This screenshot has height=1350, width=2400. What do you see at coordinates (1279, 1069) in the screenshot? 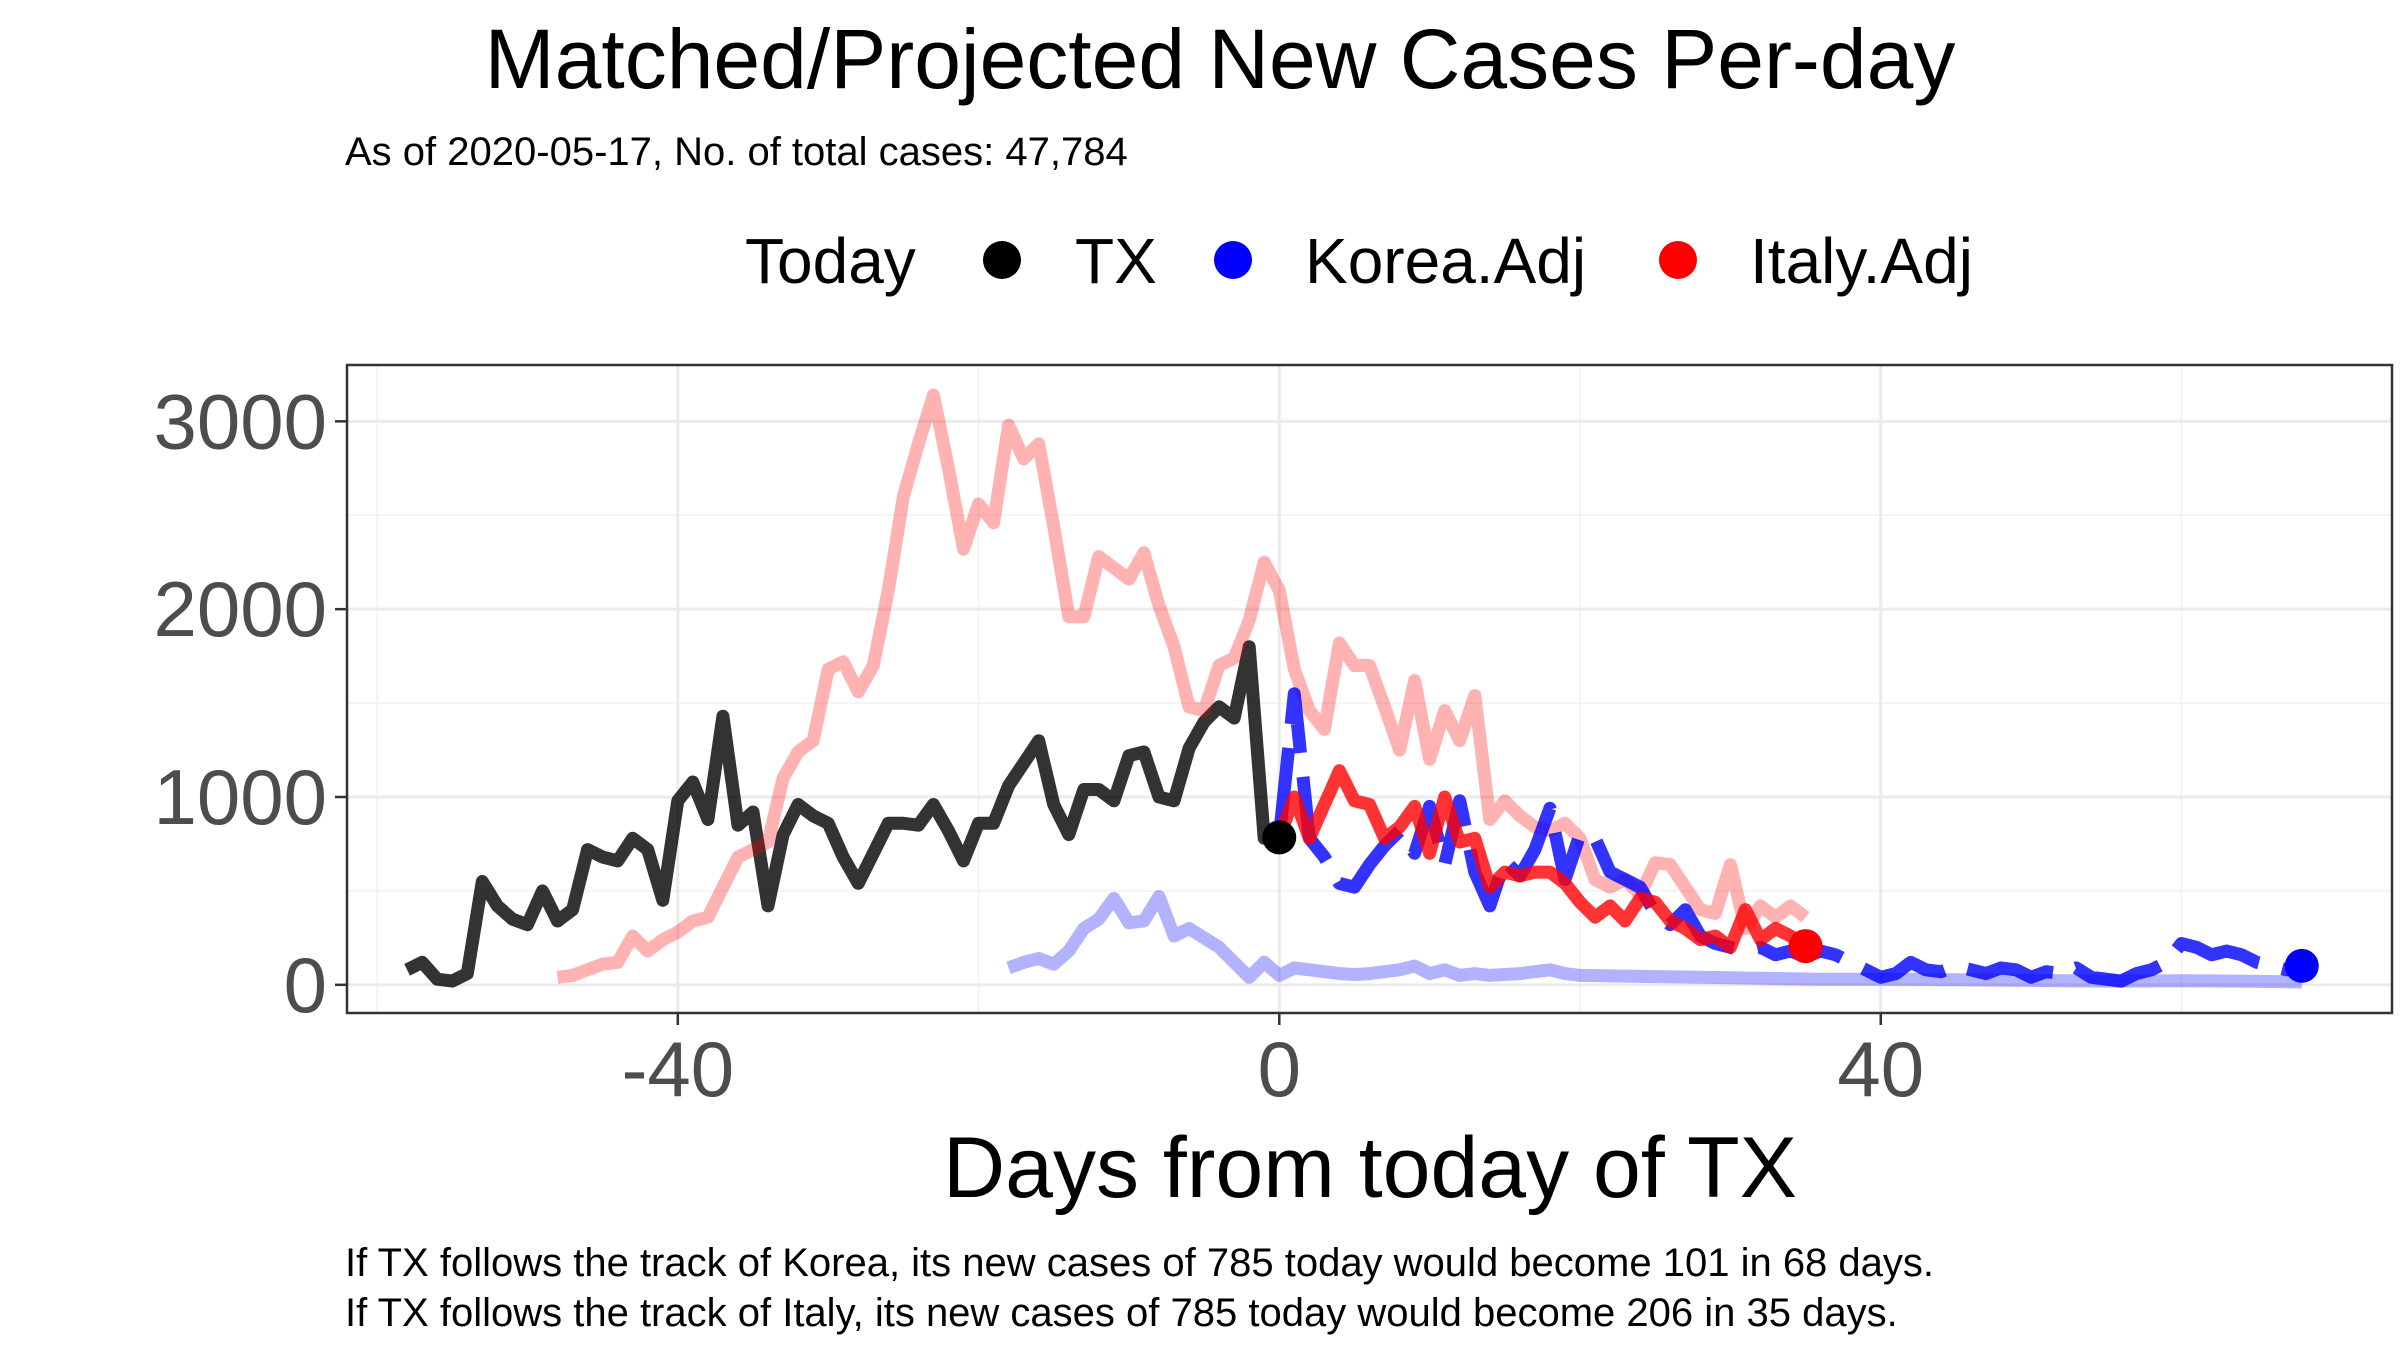
I see `x-tick-label: 0` at bounding box center [1279, 1069].